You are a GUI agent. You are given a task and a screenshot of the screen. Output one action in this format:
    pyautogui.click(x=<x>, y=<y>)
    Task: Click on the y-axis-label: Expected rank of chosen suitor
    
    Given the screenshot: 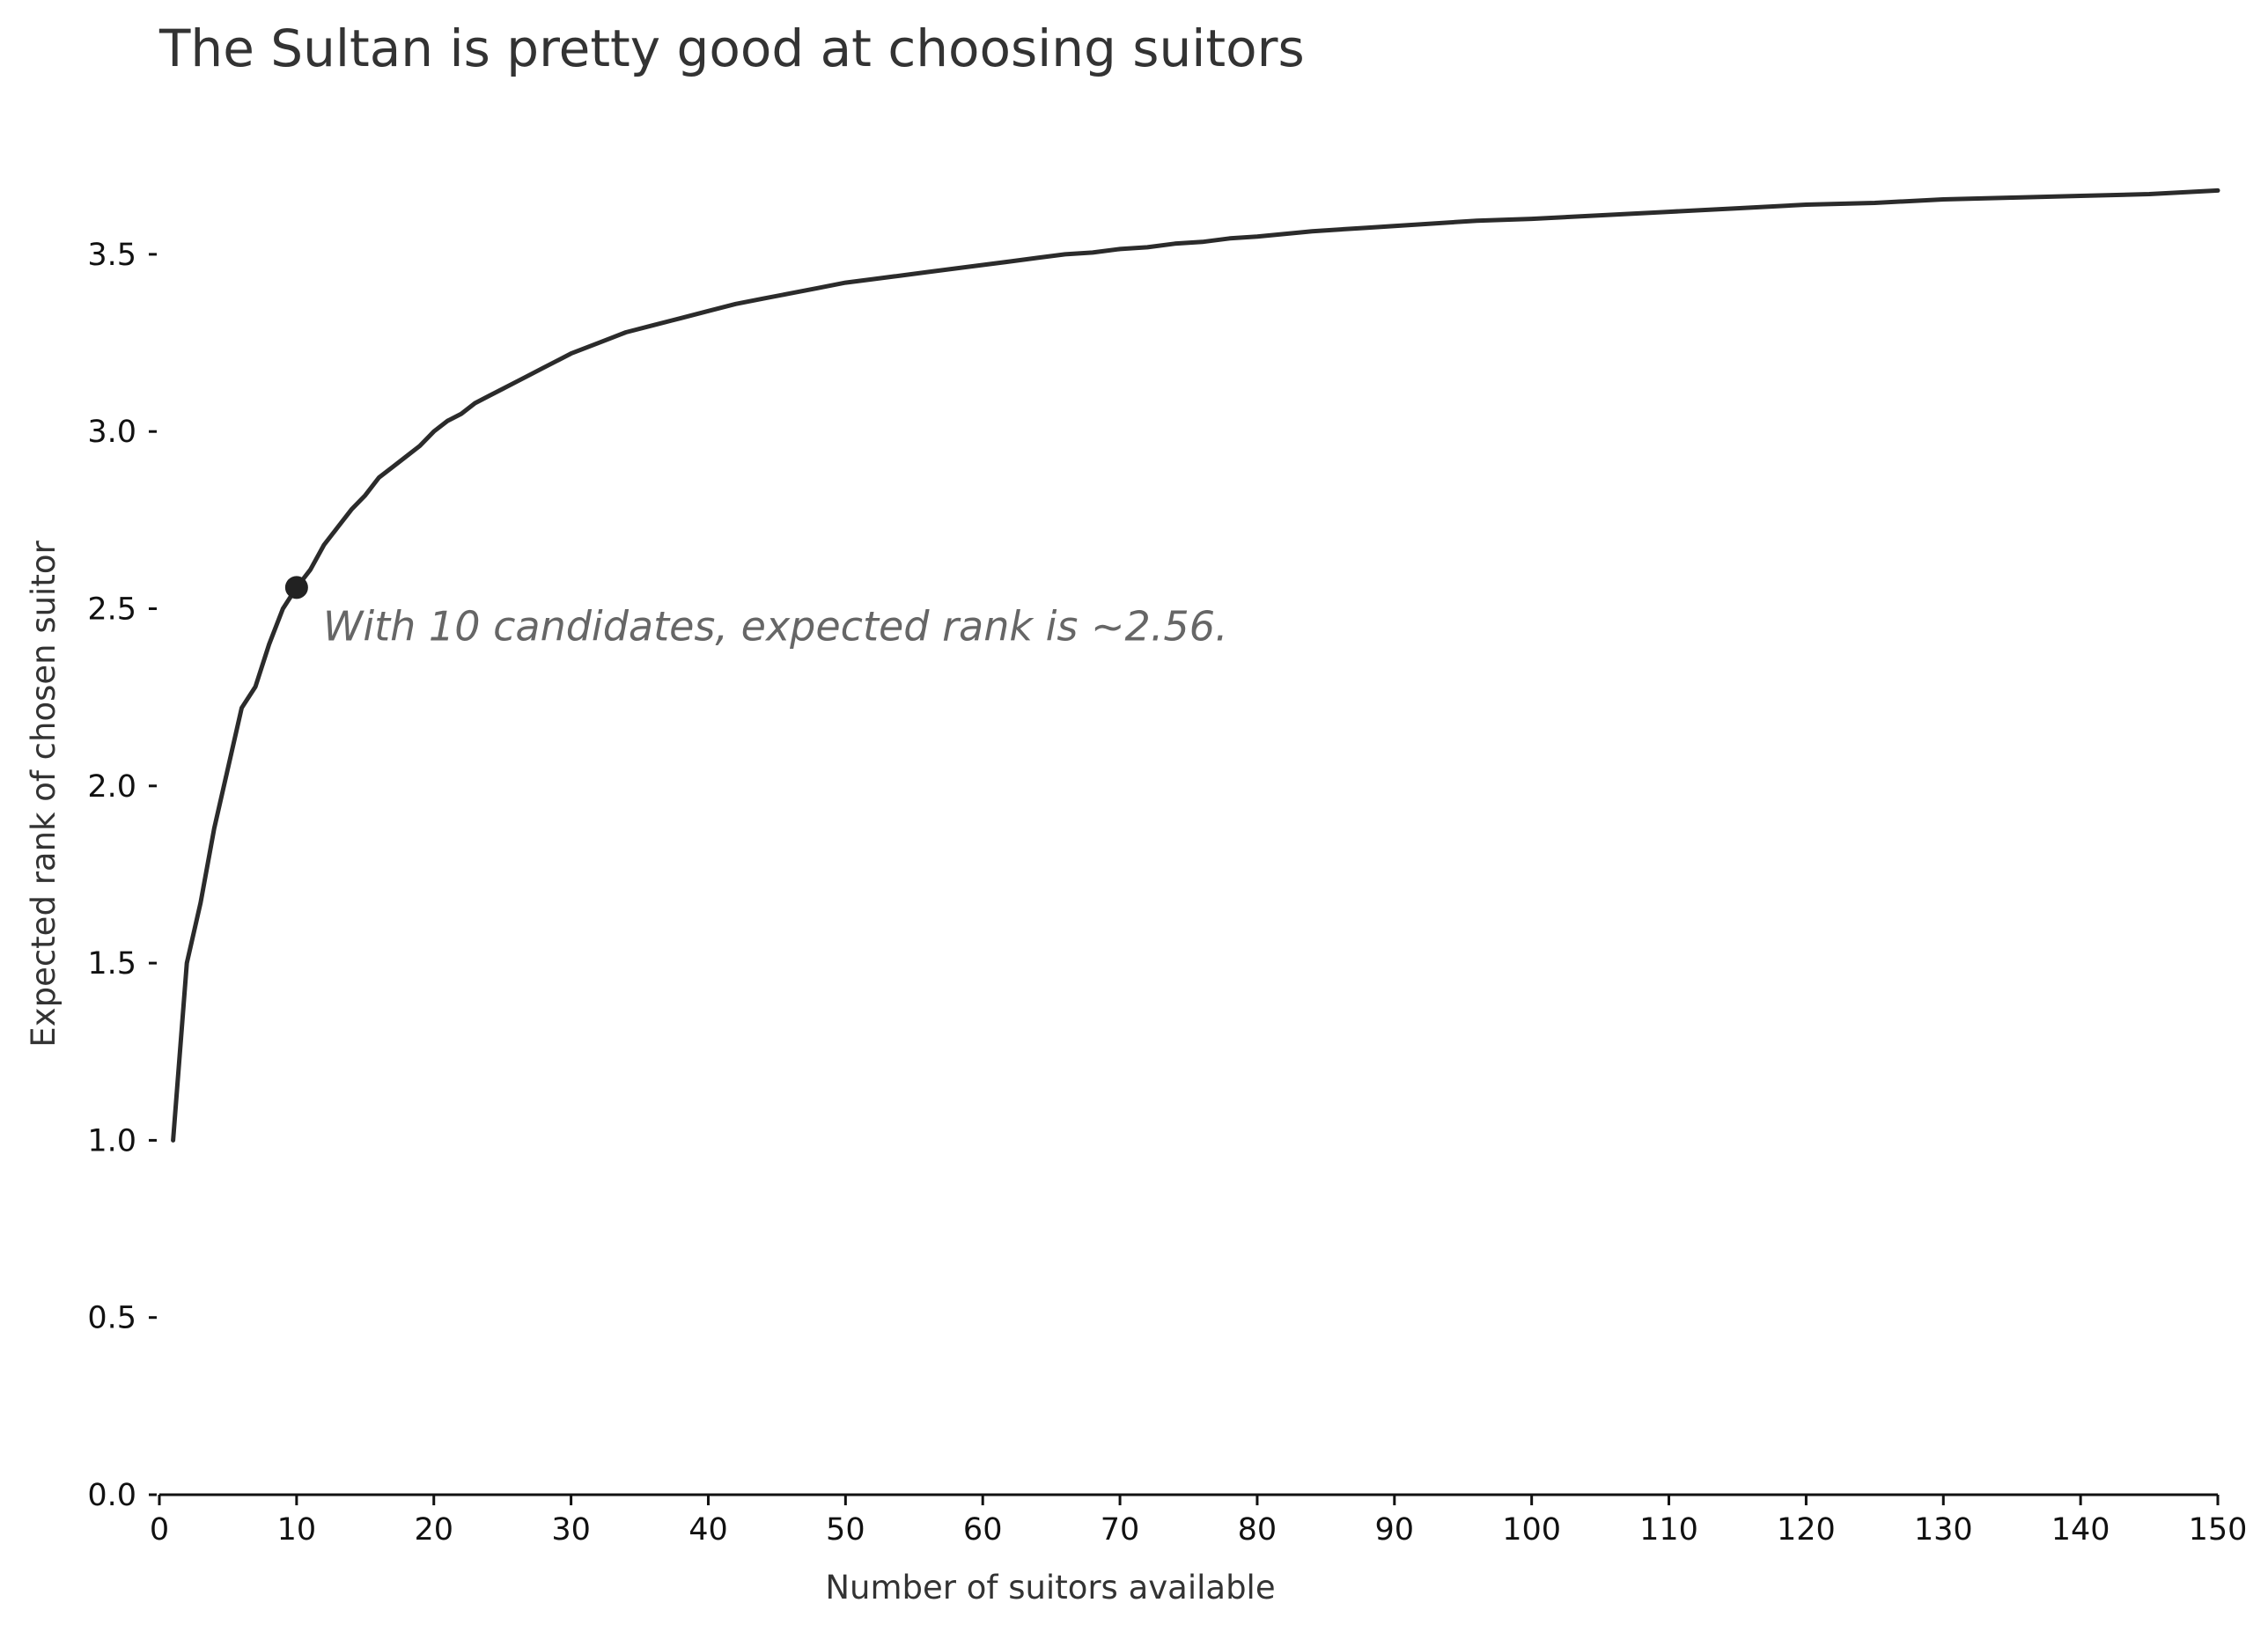 What is the action you would take?
    pyautogui.click(x=44, y=794)
    